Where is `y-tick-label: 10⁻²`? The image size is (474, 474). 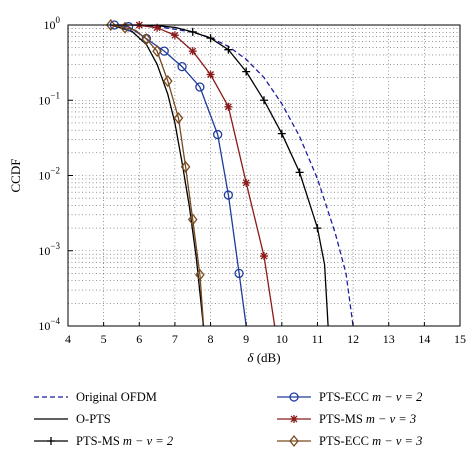
y-tick-label: 10⁻² is located at coordinates (49, 174).